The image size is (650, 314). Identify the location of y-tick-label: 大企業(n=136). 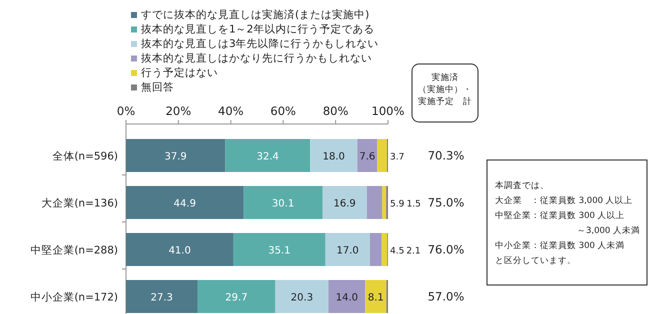
(79, 203).